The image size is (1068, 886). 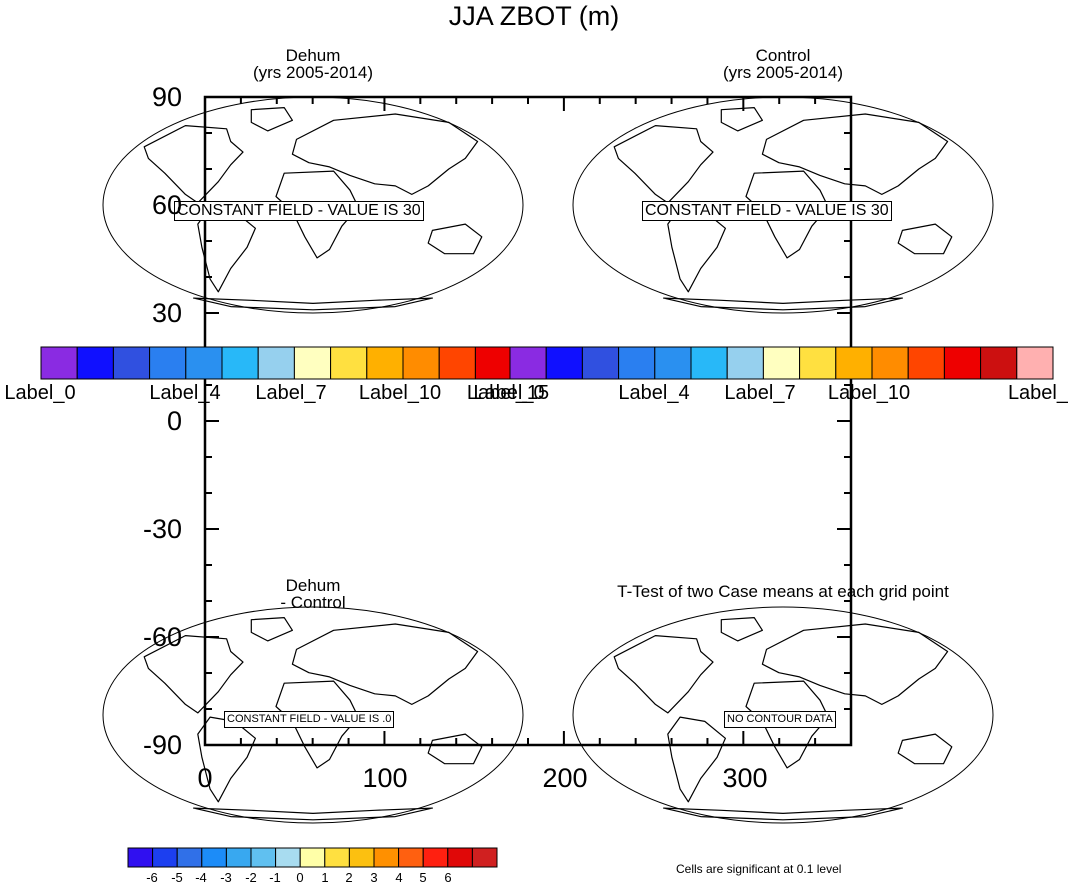 I want to click on colorbar-label: Label_15, so click(x=508, y=393).